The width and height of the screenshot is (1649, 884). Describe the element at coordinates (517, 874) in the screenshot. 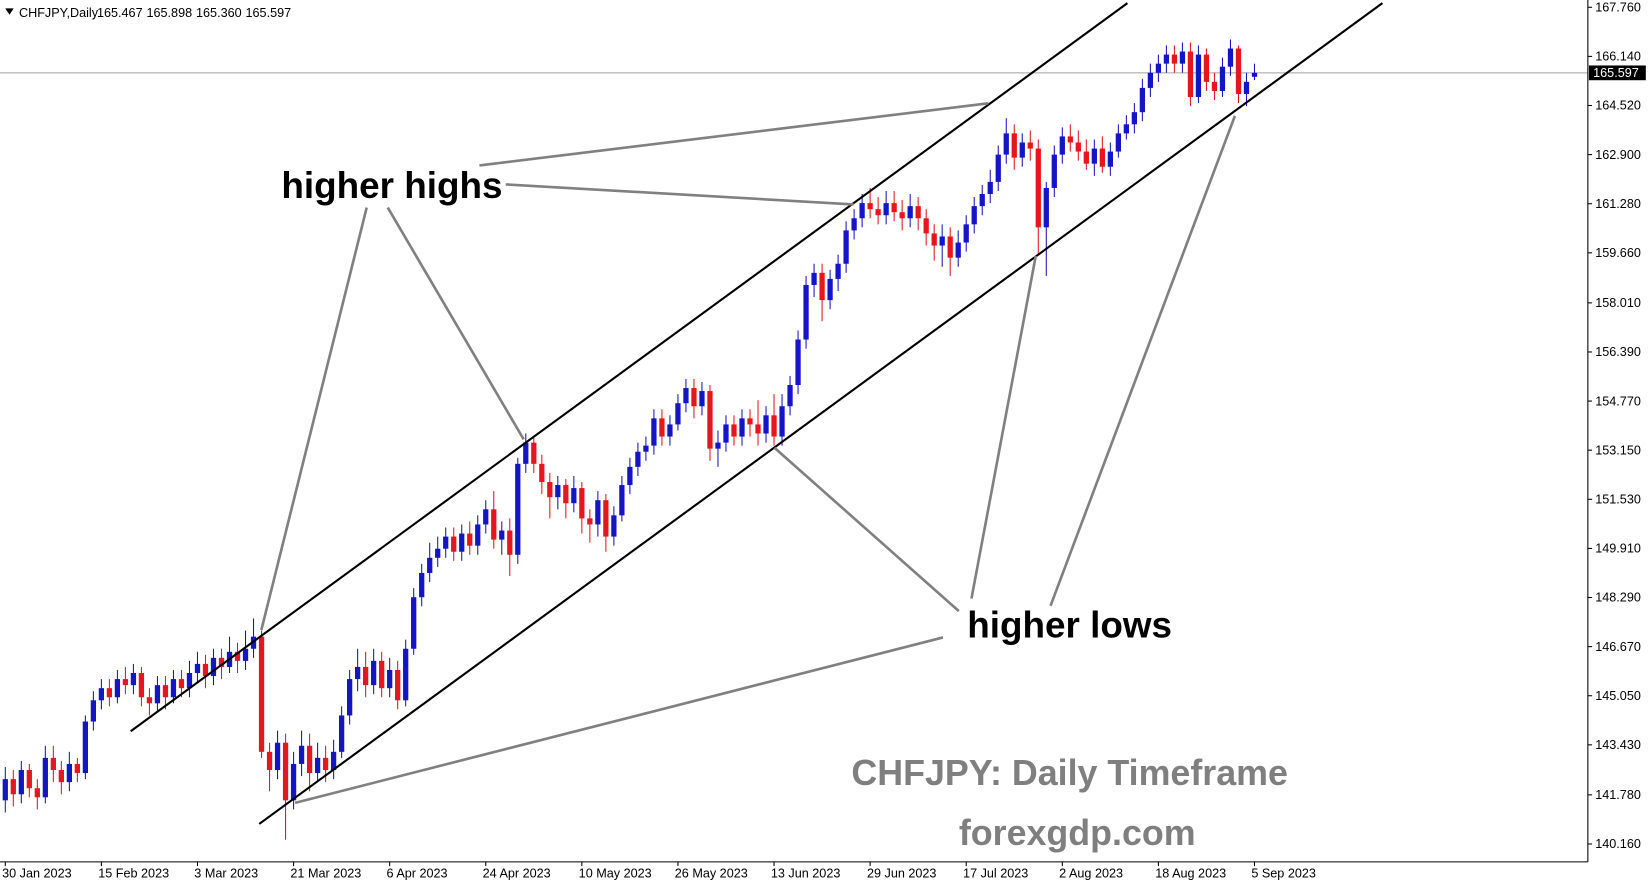

I see `x-tick-label: 24 Apr 2023` at that location.